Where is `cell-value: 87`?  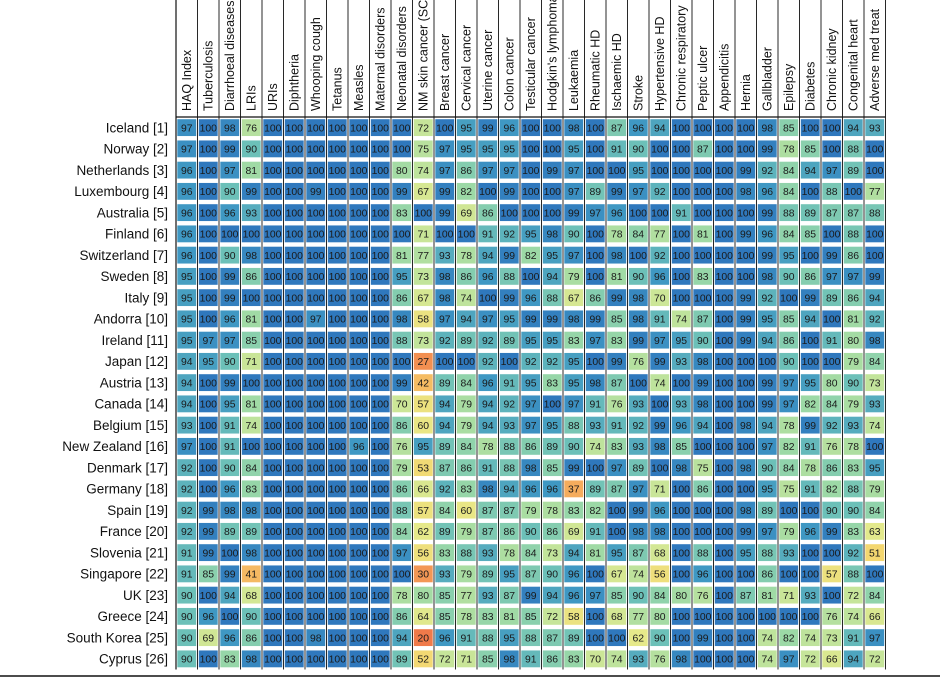 cell-value: 87 is located at coordinates (509, 596).